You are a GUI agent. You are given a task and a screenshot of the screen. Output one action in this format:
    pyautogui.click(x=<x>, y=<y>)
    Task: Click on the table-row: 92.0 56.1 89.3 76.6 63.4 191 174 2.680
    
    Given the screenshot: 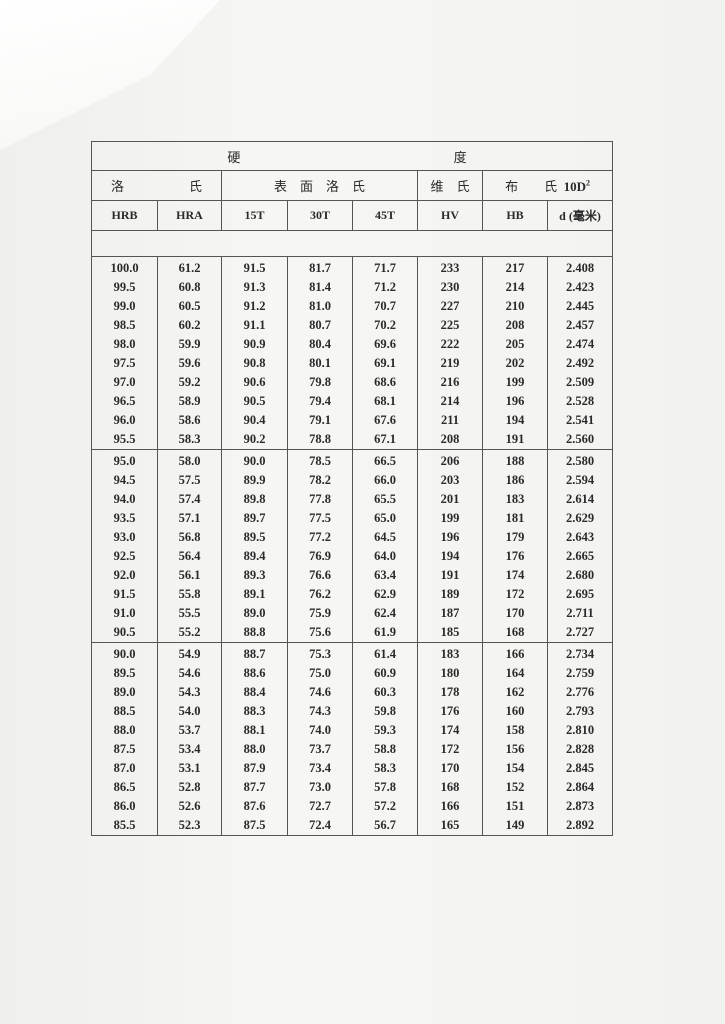 What is the action you would take?
    pyautogui.click(x=352, y=575)
    